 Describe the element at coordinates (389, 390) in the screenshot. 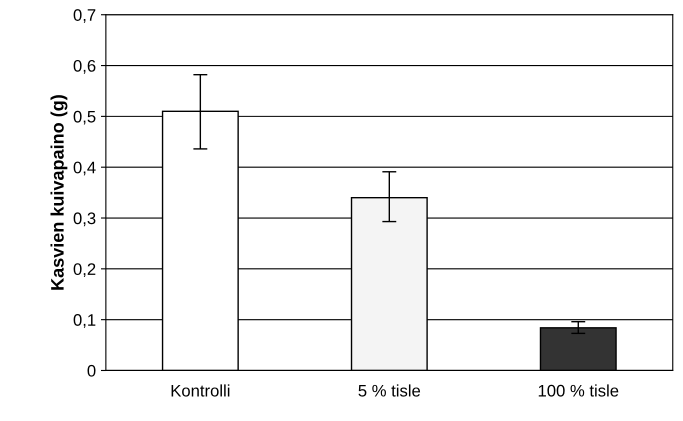

I see `x-tick-label: 5 % tisle` at that location.